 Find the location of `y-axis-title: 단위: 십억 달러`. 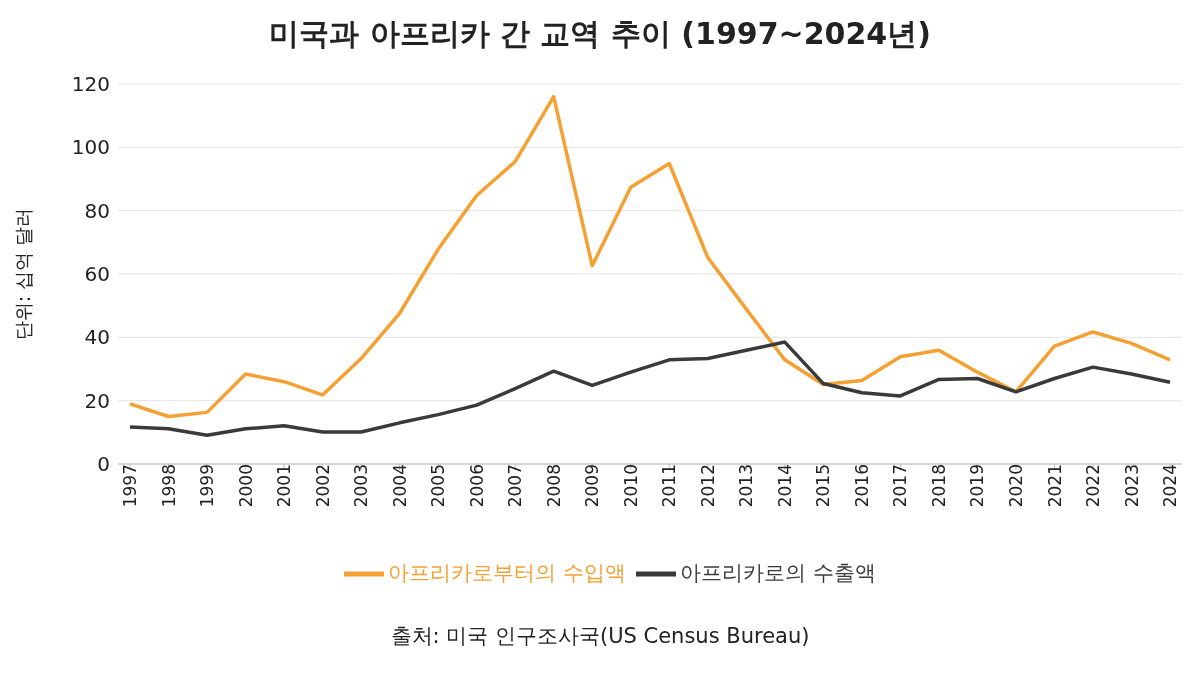

y-axis-title: 단위: 십억 달러 is located at coordinates (22, 274).